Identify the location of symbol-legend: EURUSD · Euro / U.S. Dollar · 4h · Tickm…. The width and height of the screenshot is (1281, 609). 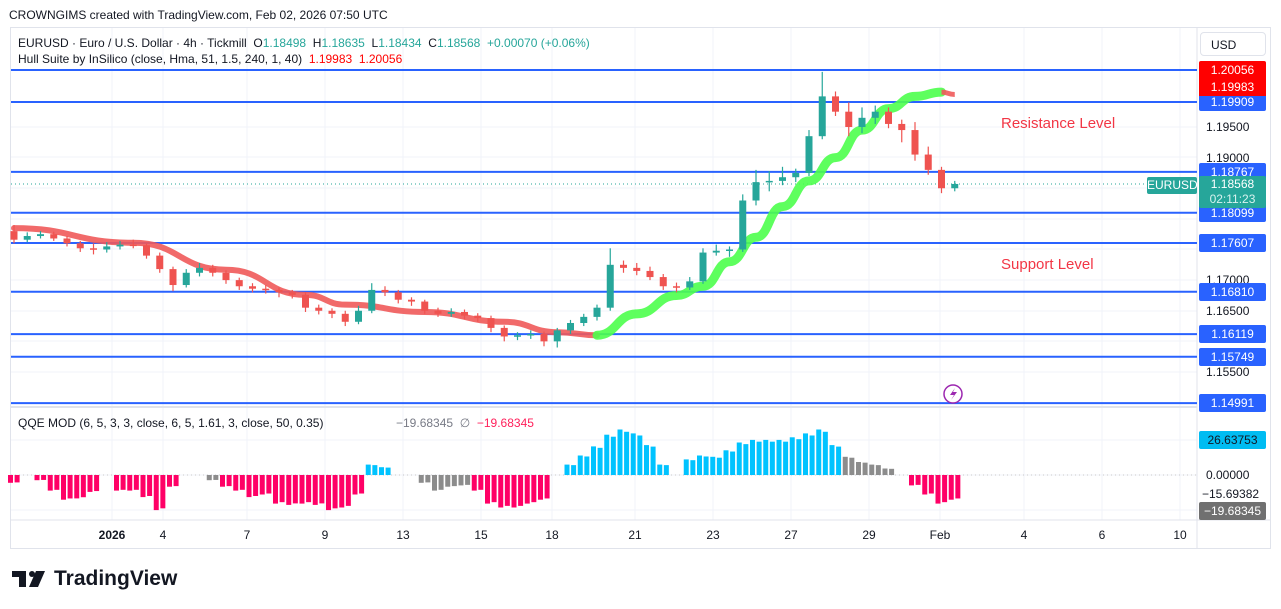
(304, 43).